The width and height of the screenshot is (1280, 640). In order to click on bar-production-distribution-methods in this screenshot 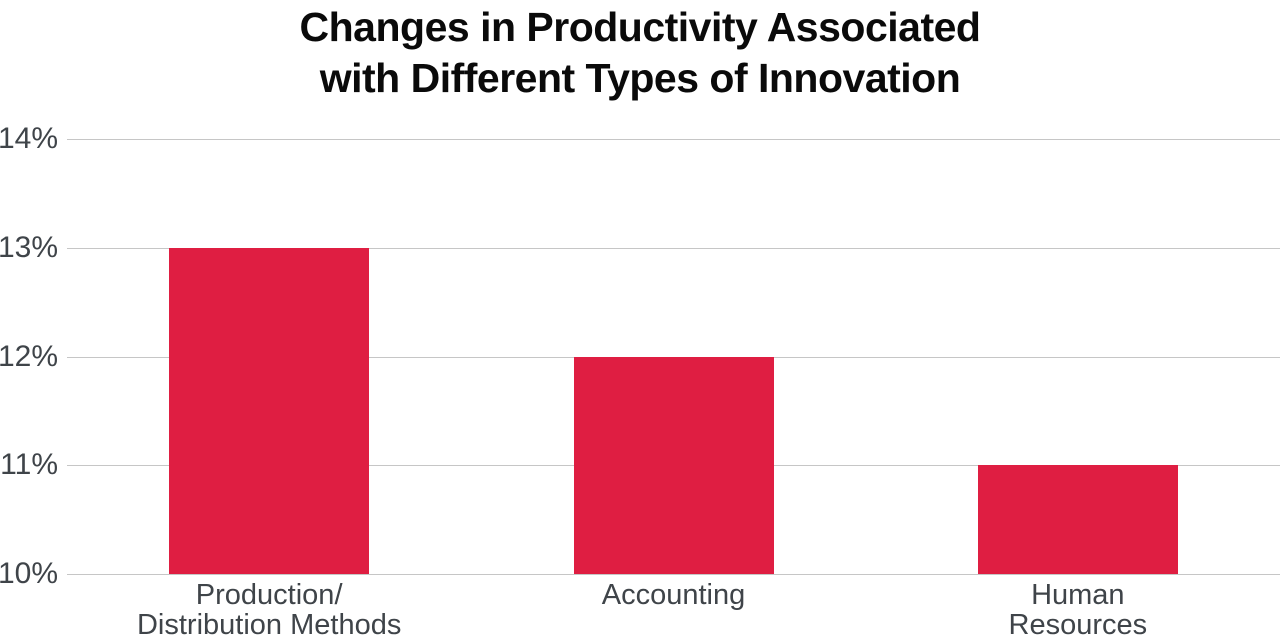, I will do `click(269, 410)`.